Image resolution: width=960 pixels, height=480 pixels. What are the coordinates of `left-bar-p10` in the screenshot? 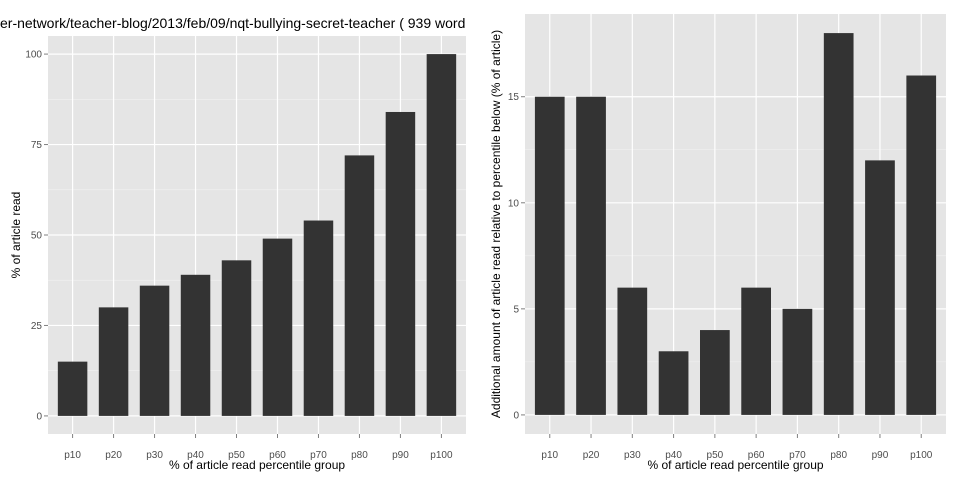 It's located at (72, 388).